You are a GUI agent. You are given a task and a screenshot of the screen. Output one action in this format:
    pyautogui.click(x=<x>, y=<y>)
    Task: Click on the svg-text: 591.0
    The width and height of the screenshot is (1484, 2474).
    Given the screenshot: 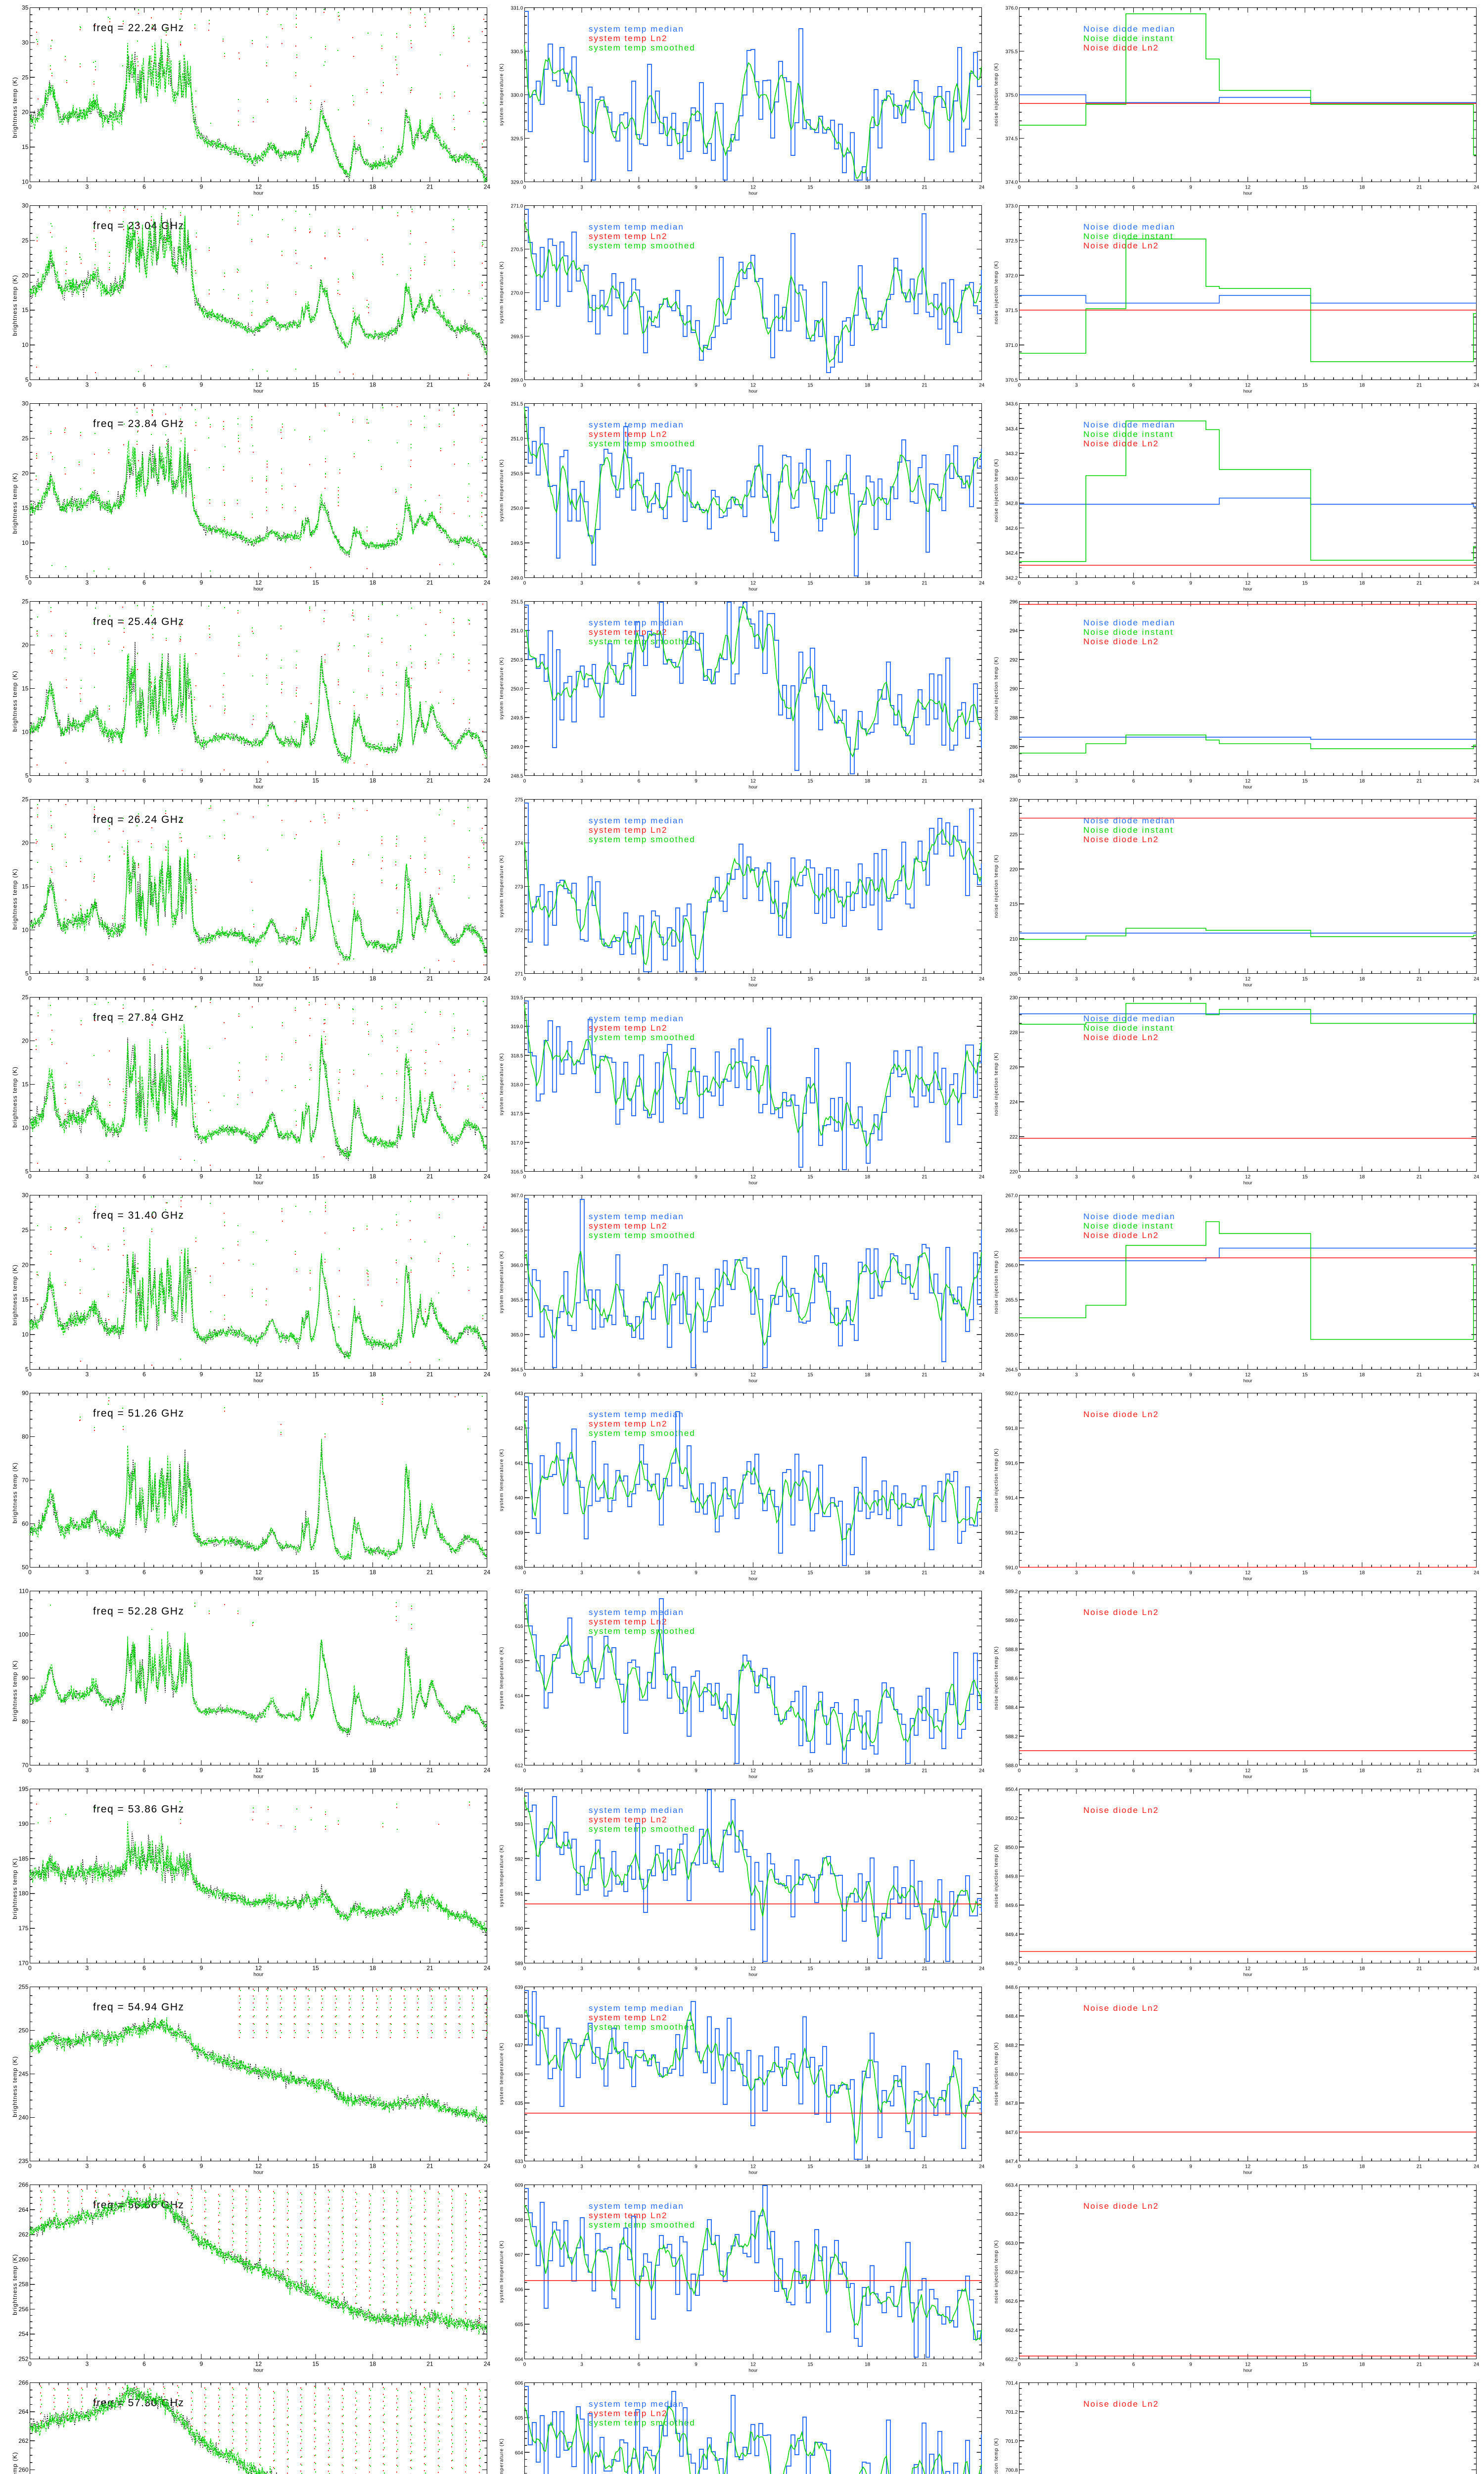 What is the action you would take?
    pyautogui.click(x=1011, y=1569)
    